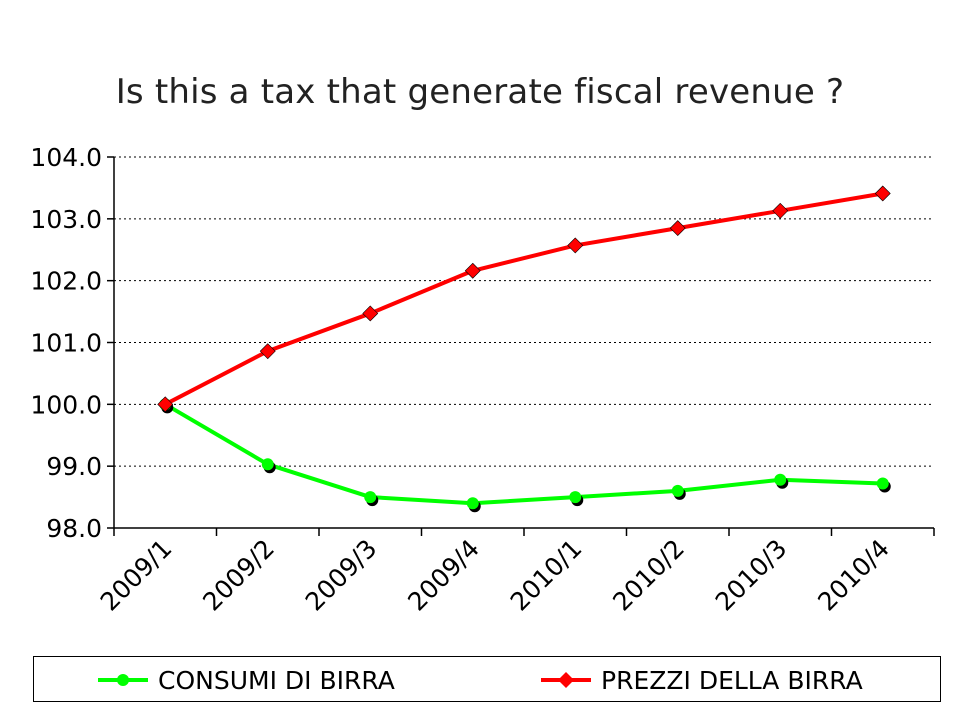 The width and height of the screenshot is (960, 720). I want to click on y-tick-label: 102.0, so click(66, 281).